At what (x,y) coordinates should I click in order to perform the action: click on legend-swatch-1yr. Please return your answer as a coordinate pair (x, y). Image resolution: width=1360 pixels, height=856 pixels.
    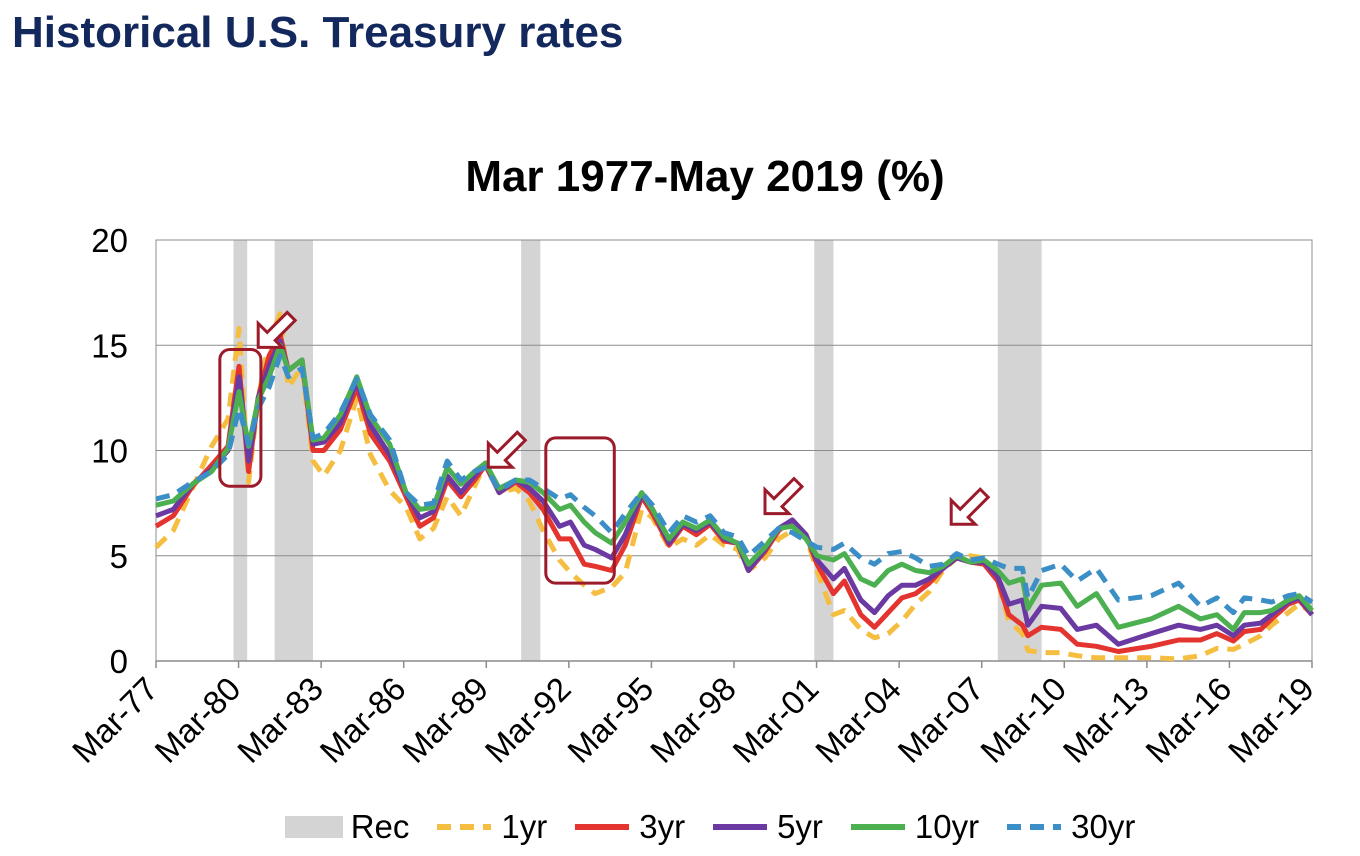
    Looking at the image, I should click on (464, 827).